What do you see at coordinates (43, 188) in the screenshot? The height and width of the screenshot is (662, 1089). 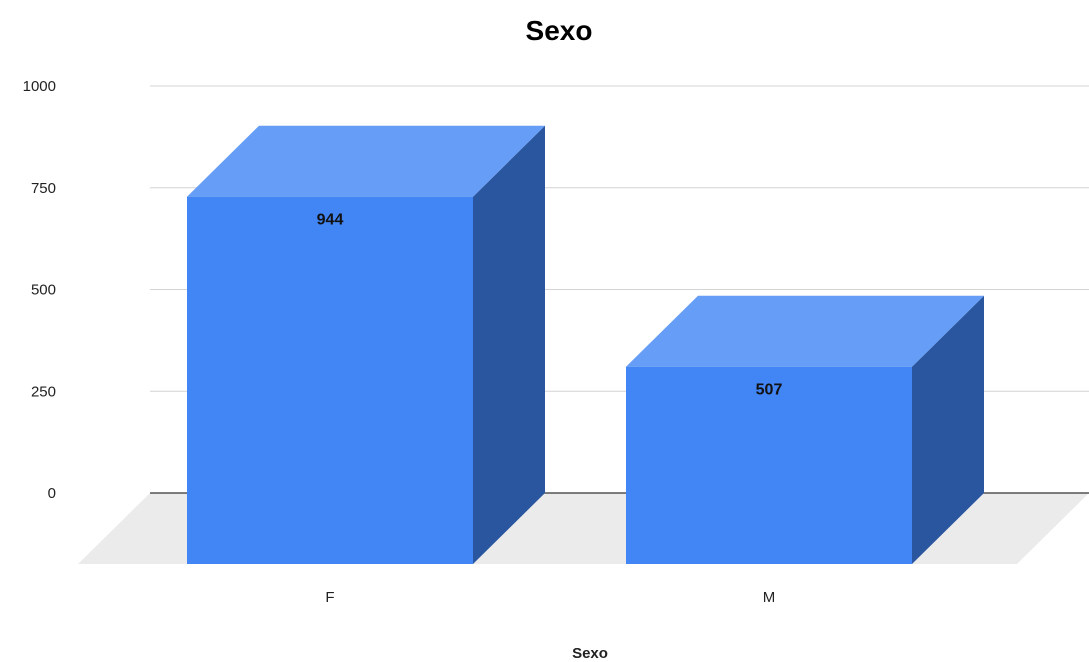 I see `y-tick-label: 750` at bounding box center [43, 188].